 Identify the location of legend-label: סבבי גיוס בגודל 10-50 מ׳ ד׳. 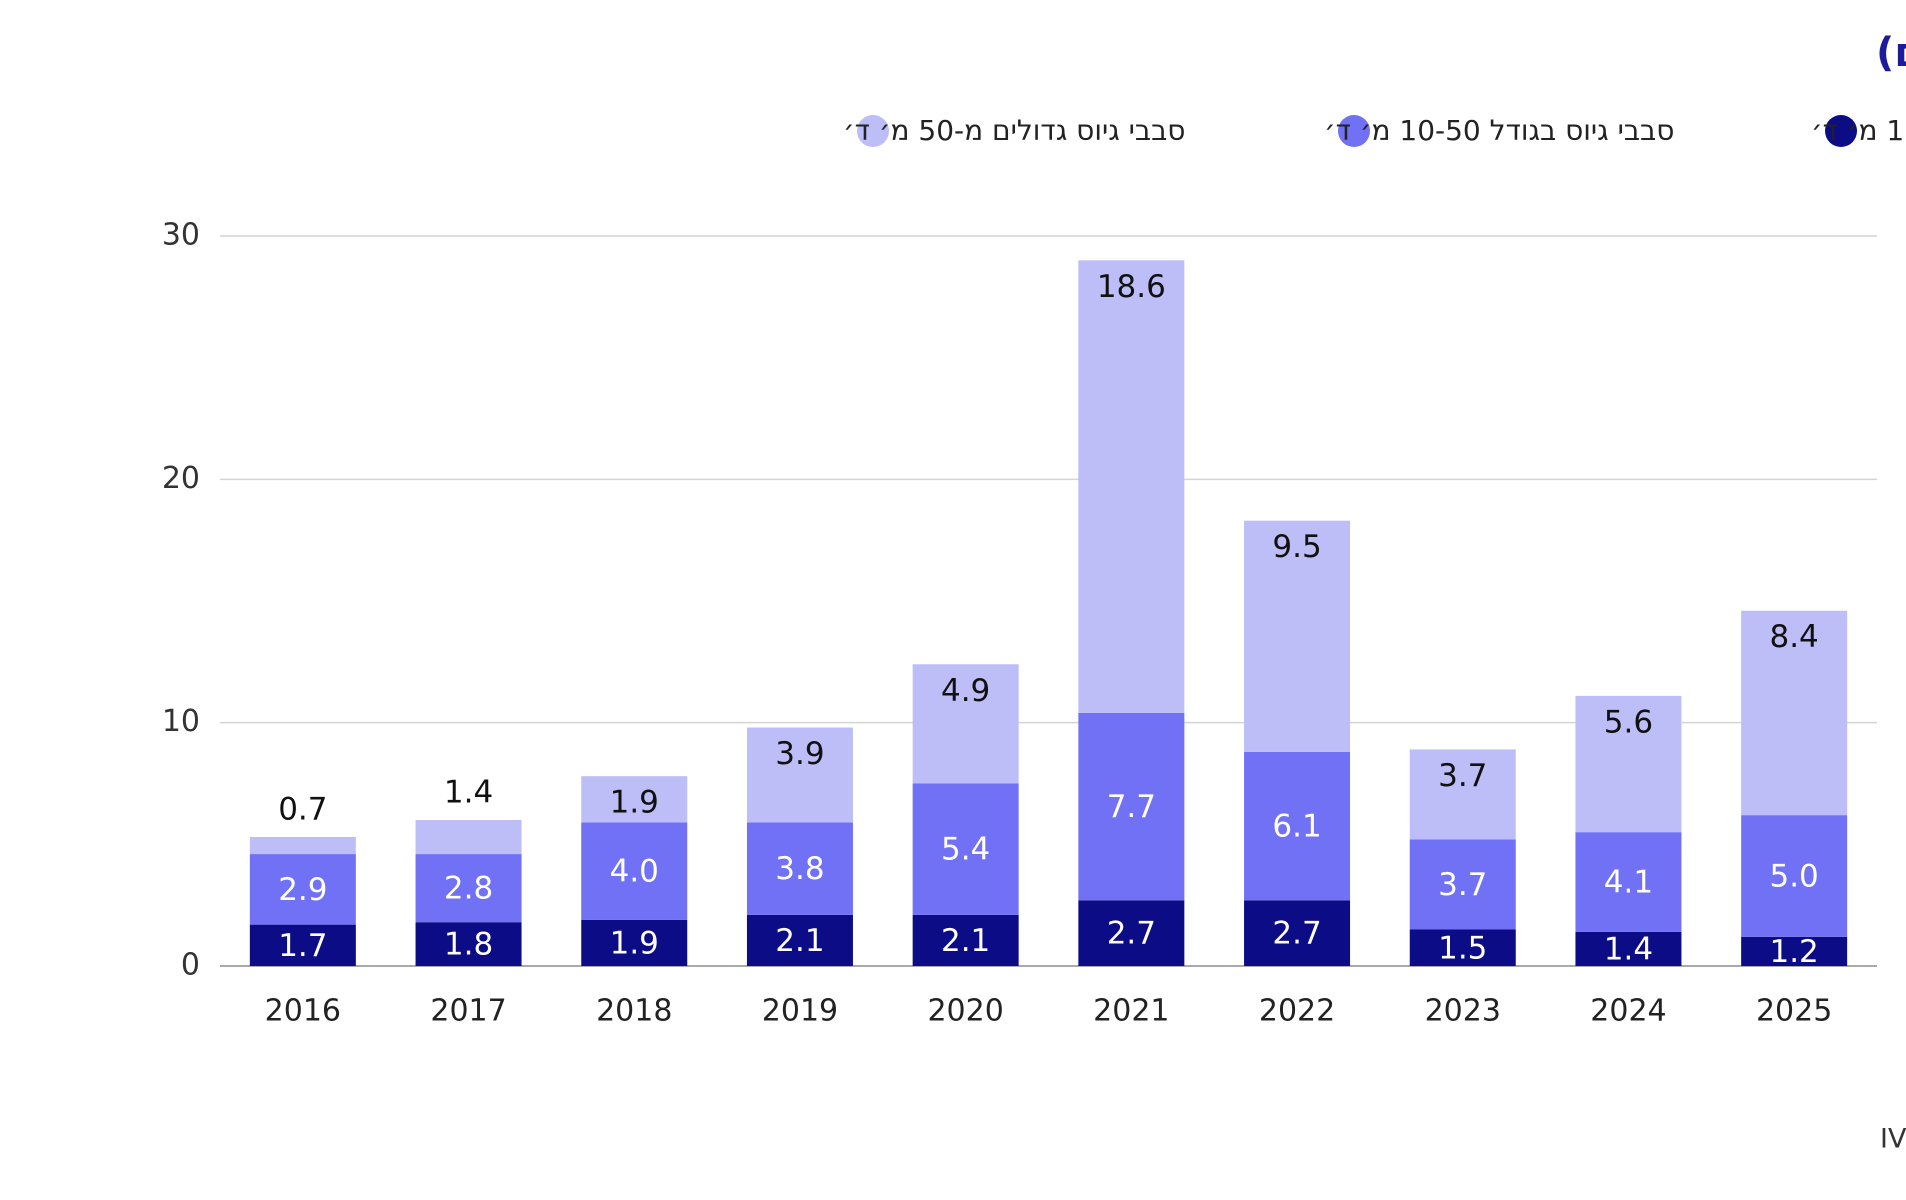
(1499, 130).